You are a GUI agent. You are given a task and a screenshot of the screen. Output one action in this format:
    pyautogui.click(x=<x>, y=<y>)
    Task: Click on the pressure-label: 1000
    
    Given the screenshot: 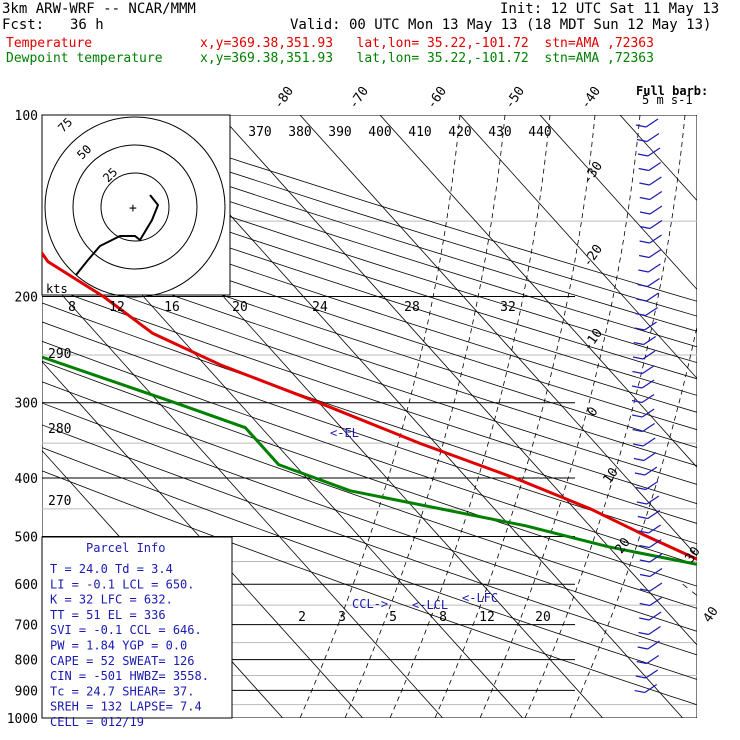 What is the action you would take?
    pyautogui.click(x=22, y=719)
    